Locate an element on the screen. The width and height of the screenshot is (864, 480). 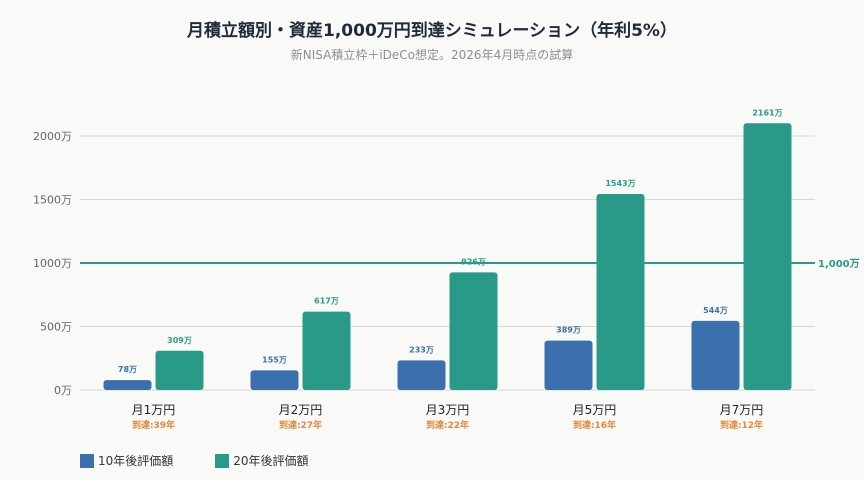
reach-label: 到達:16年 is located at coordinates (594, 425).